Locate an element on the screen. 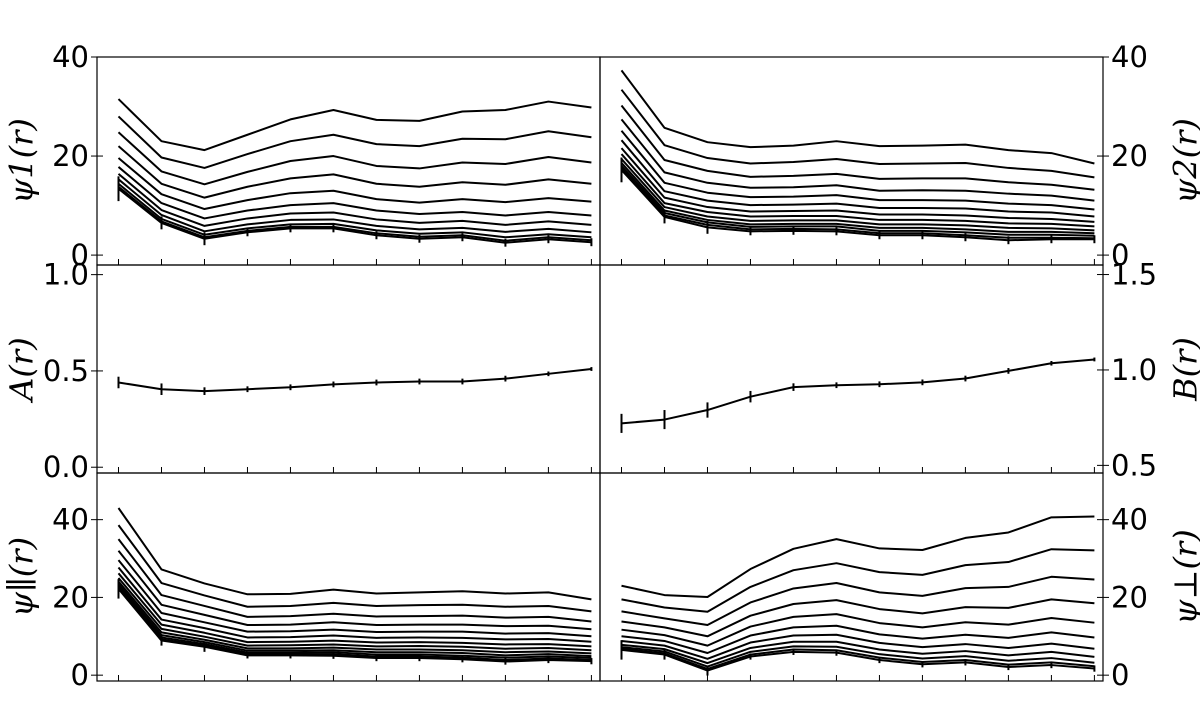 The image size is (1200, 714). y-axis-label: B(r) is located at coordinates (1183, 369).